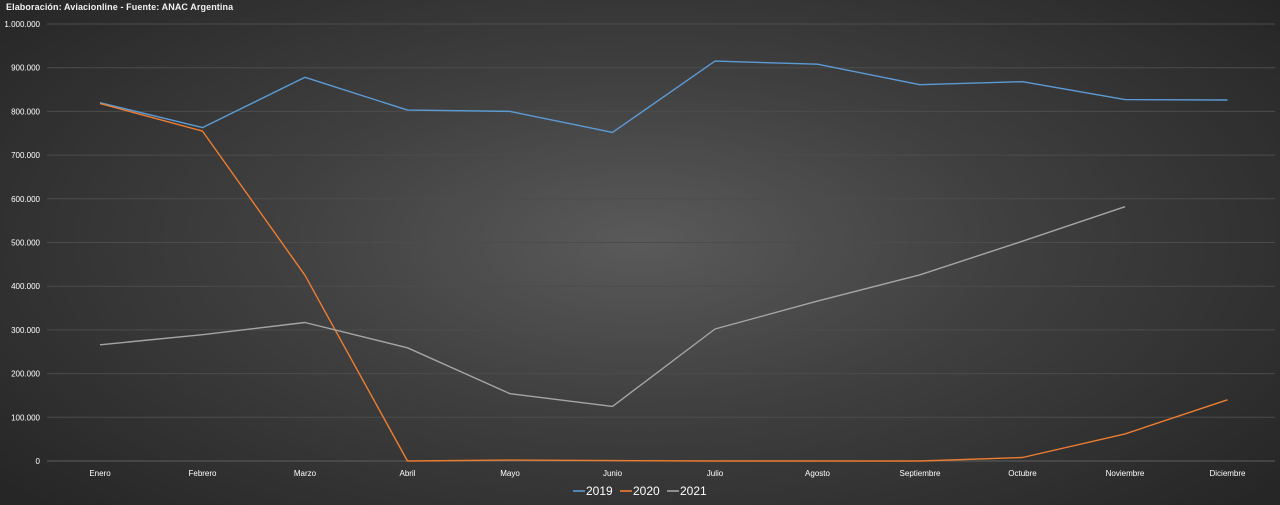 The image size is (1280, 505). Describe the element at coordinates (817, 473) in the screenshot. I see `x-tick-label: Agosto` at that location.